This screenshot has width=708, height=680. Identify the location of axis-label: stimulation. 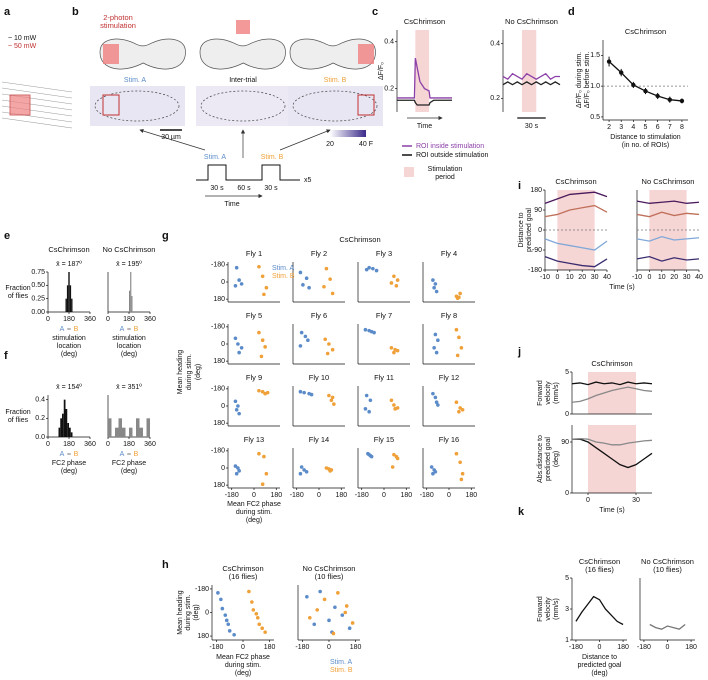
(69, 338).